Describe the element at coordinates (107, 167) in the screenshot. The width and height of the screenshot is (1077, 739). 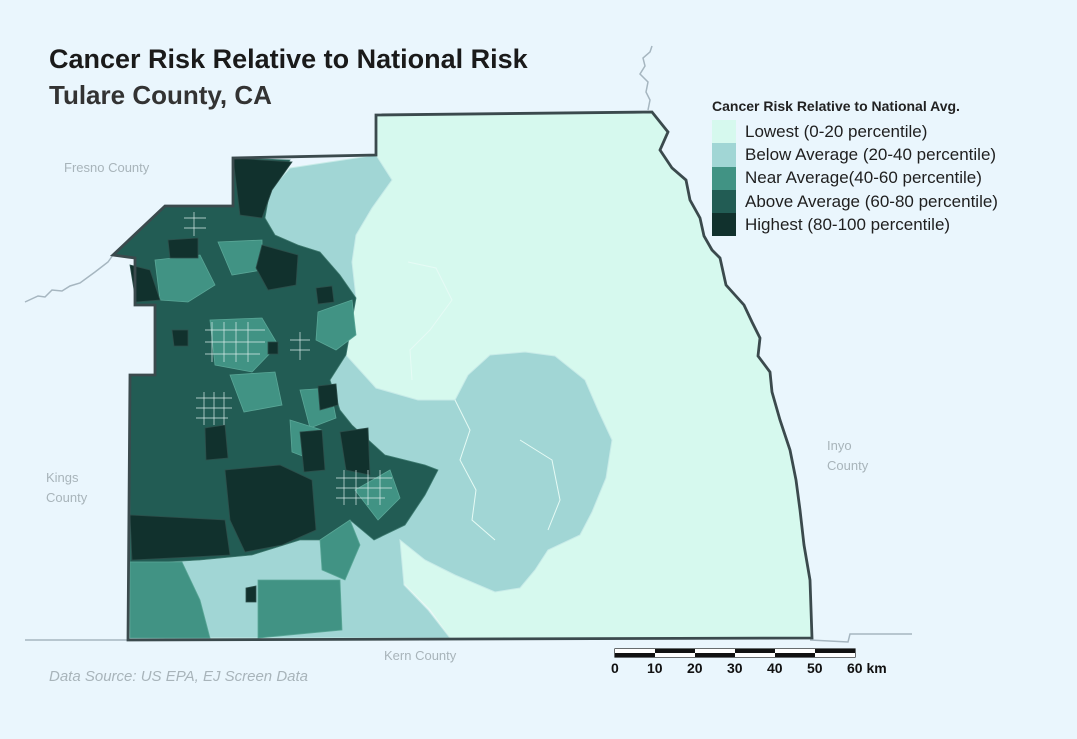
I see `label-fresno-county: Fresno County` at that location.